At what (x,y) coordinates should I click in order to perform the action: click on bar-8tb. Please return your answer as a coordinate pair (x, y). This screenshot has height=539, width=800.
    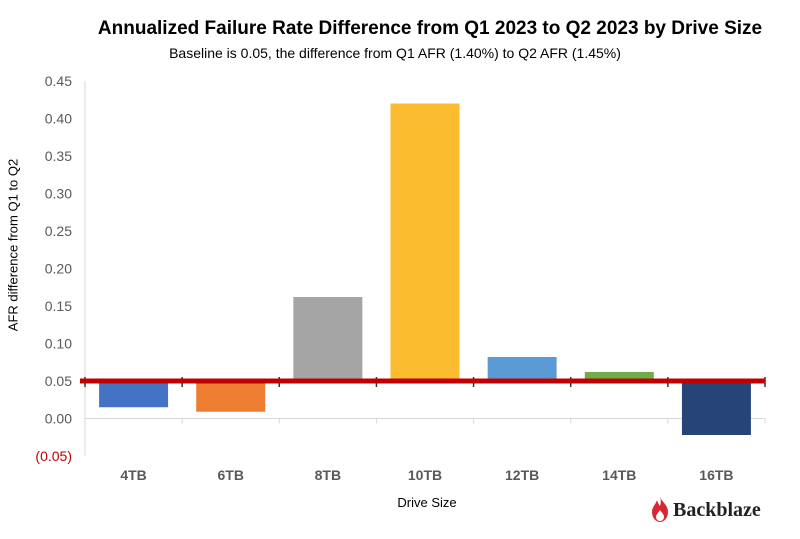
    Looking at the image, I should click on (328, 339).